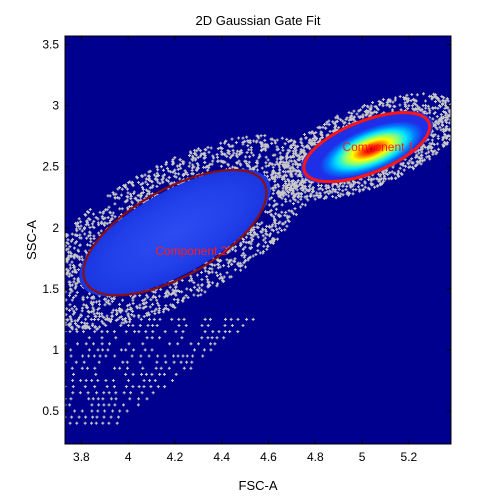 The image size is (498, 498). Describe the element at coordinates (31, 240) in the screenshot. I see `y-axis-label: SSC-A` at that location.